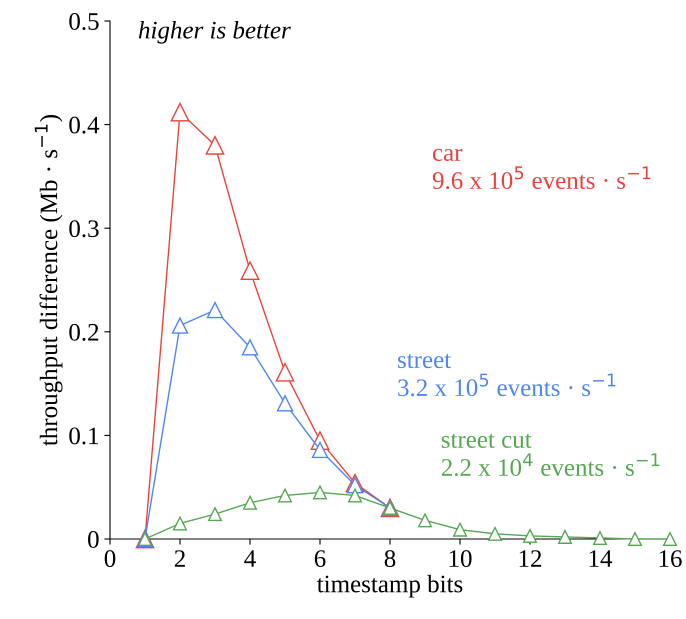 This screenshot has height=619, width=686. Describe the element at coordinates (487, 441) in the screenshot. I see `text: street cut` at that location.